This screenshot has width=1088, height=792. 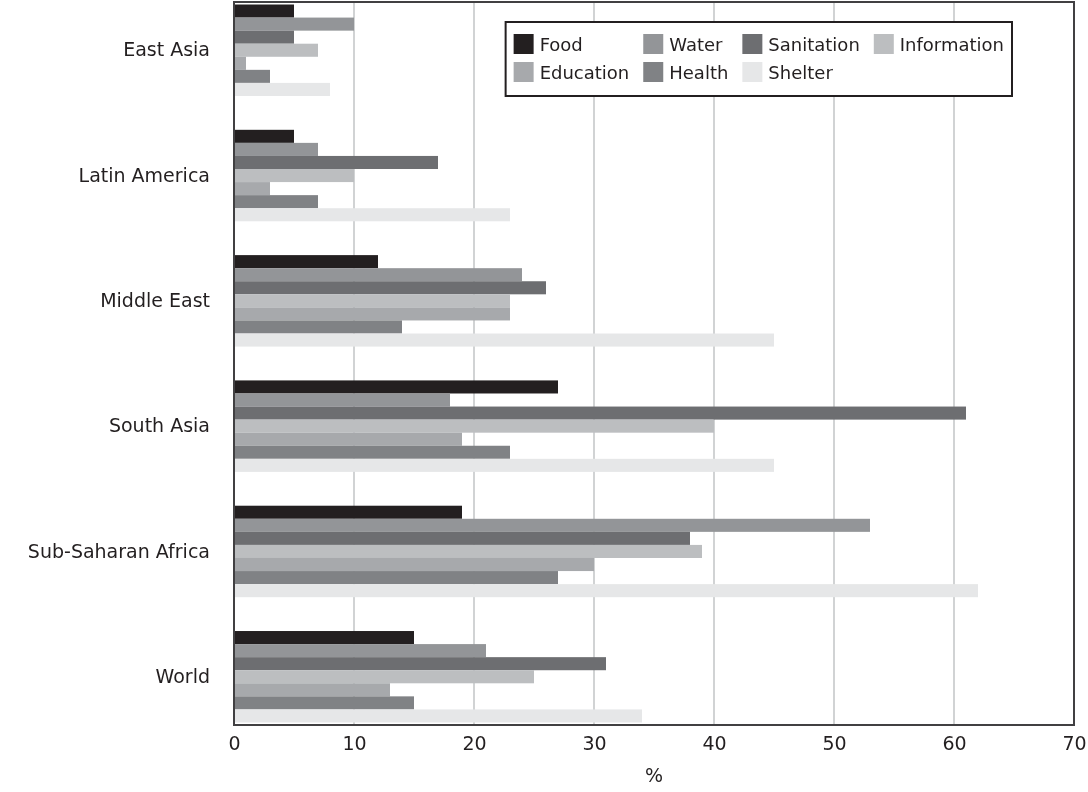 What do you see at coordinates (834, 743) in the screenshot?
I see `x-tick-label: 50` at bounding box center [834, 743].